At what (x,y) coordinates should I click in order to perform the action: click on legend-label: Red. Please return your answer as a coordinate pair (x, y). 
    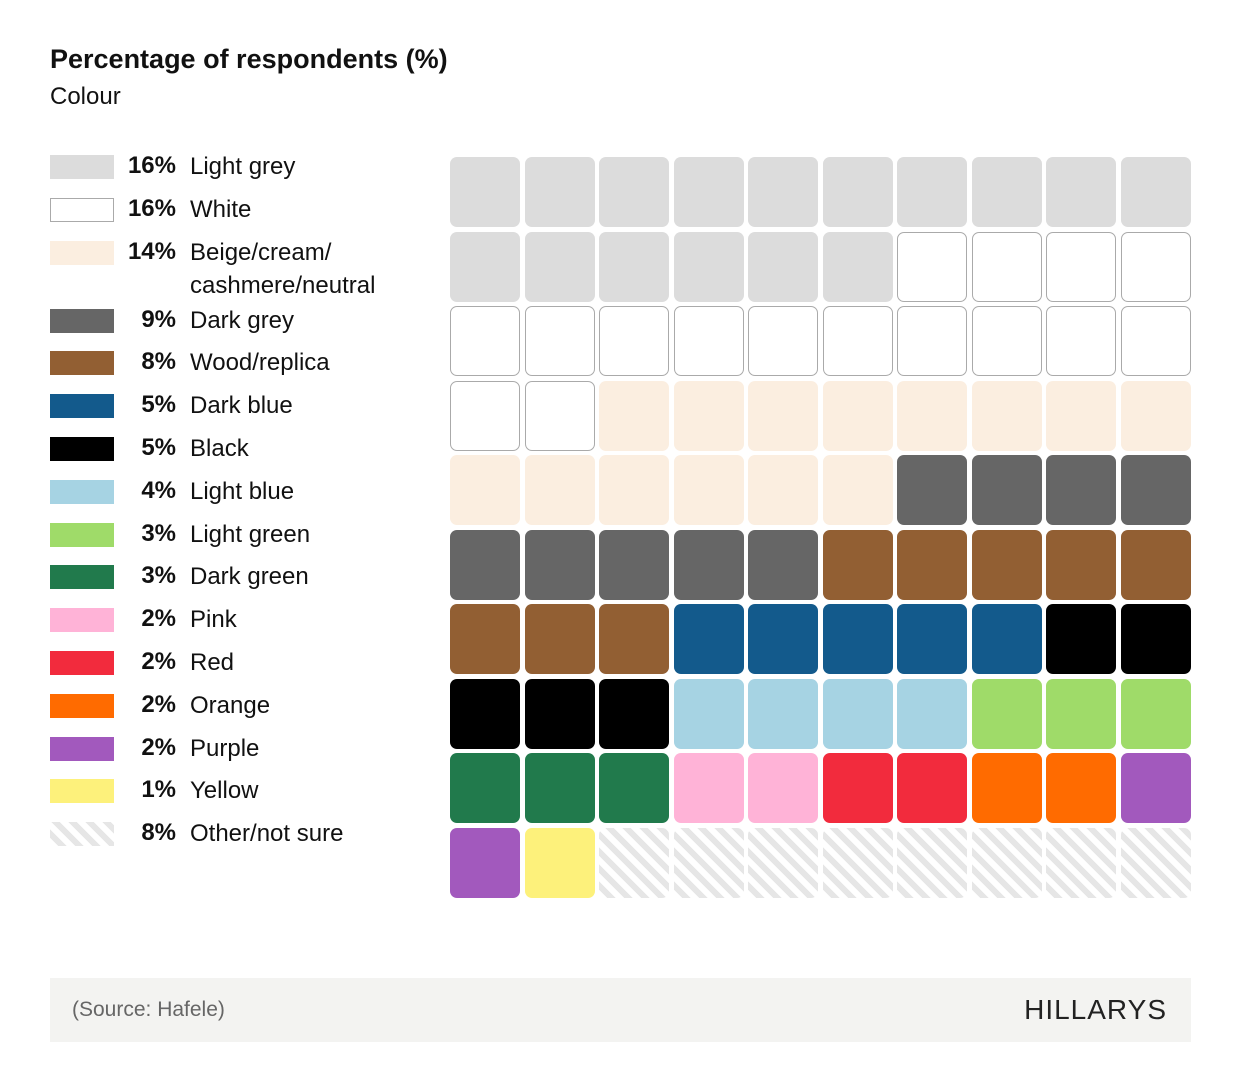
    Looking at the image, I should click on (212, 662).